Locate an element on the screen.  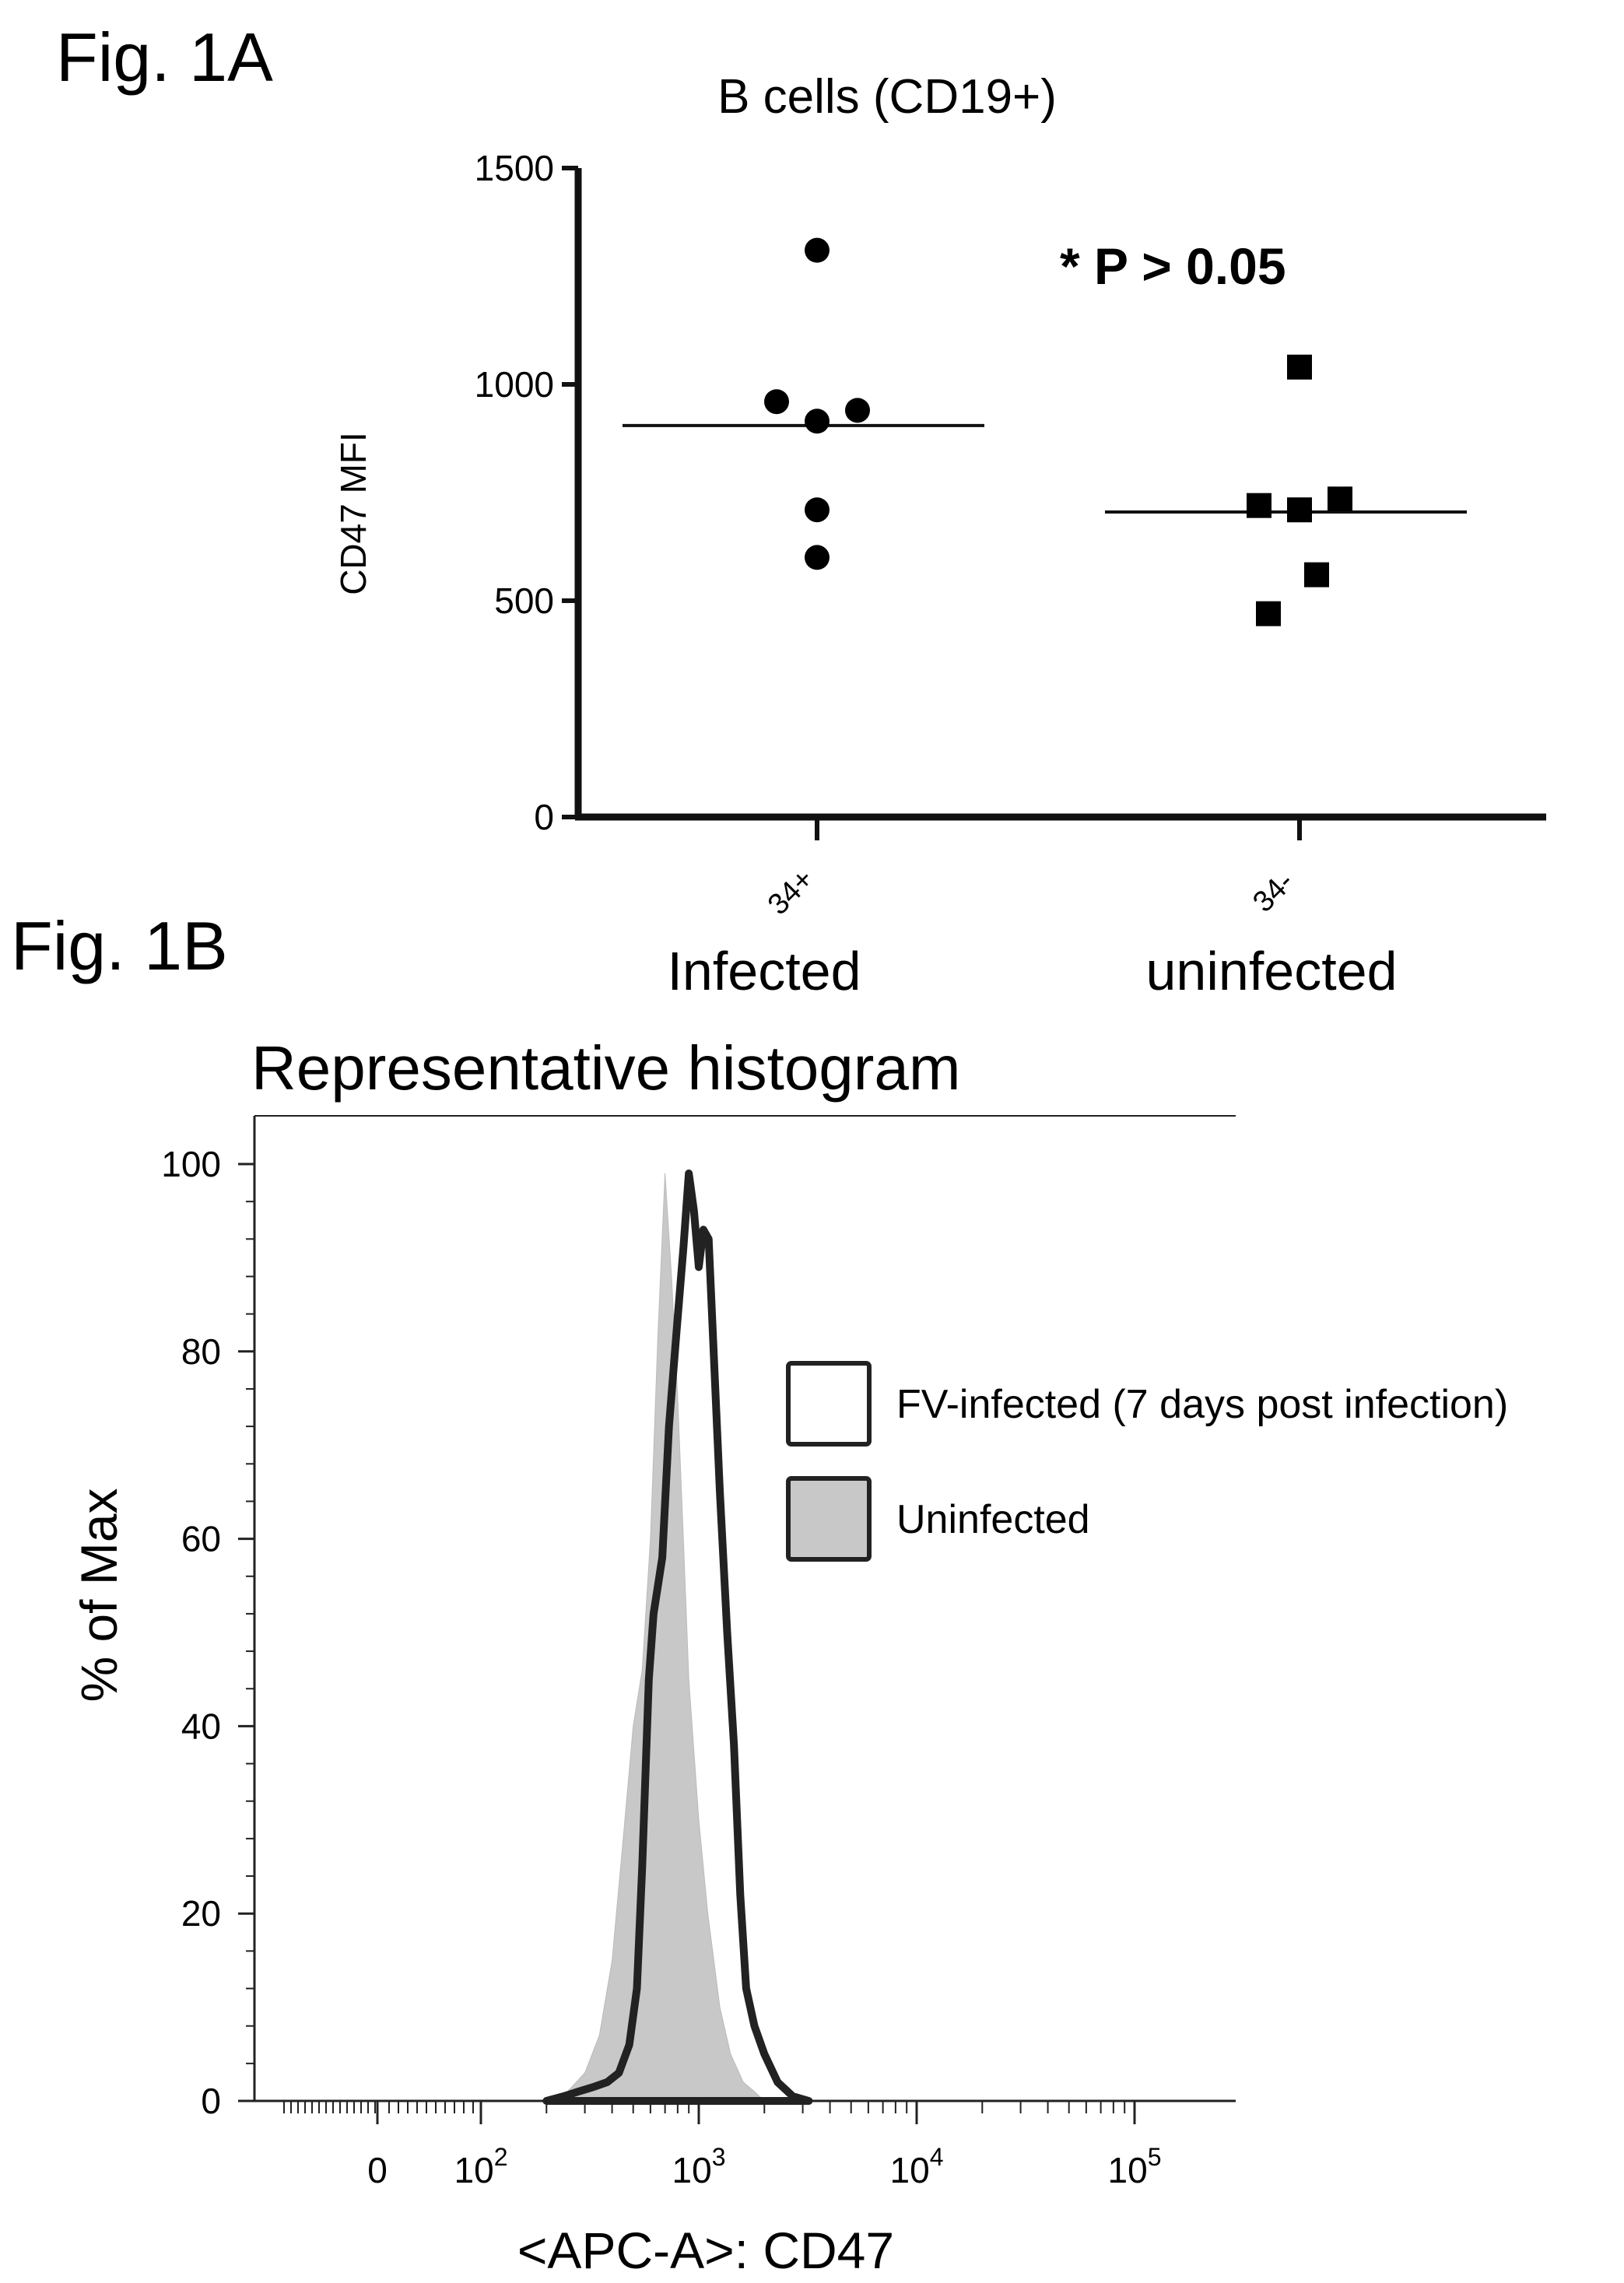
panel-a-y-axis-label: CD47 MFI is located at coordinates (354, 513).